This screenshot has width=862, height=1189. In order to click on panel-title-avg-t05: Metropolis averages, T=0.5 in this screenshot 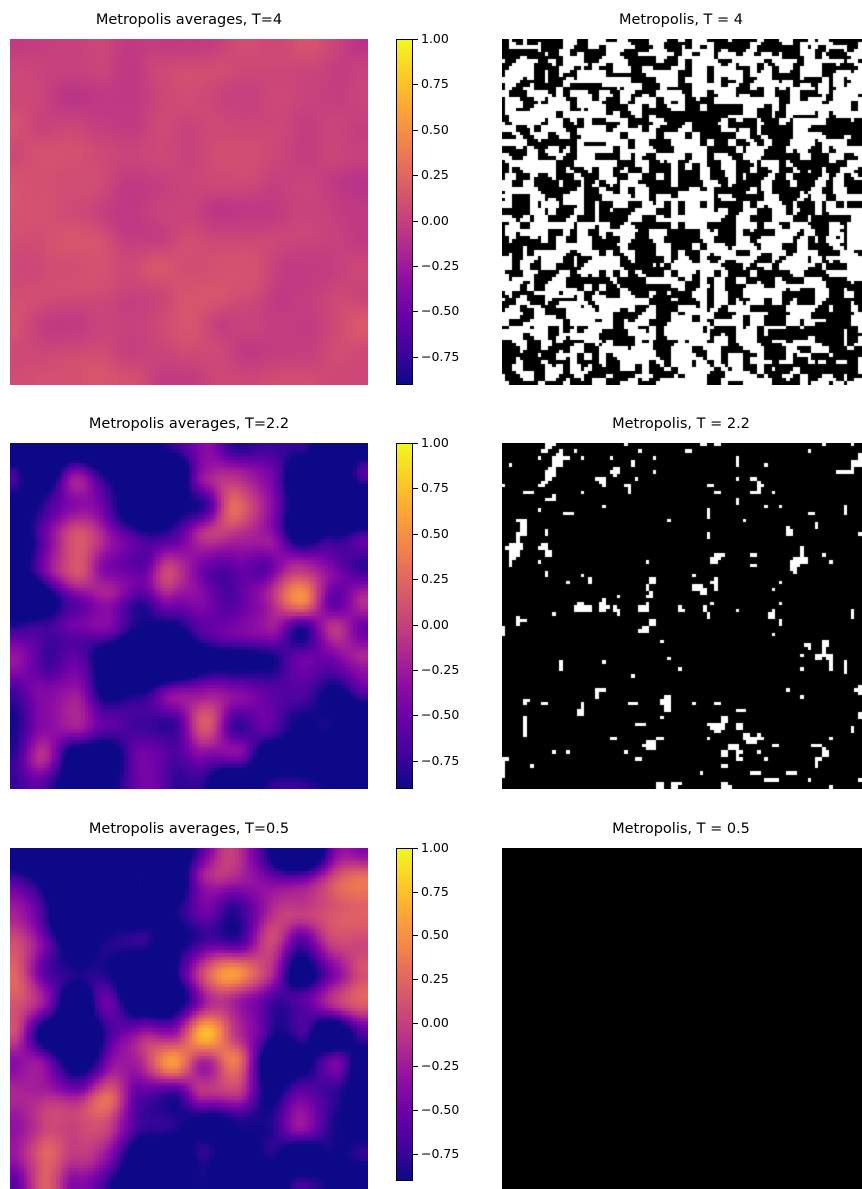, I will do `click(189, 829)`.